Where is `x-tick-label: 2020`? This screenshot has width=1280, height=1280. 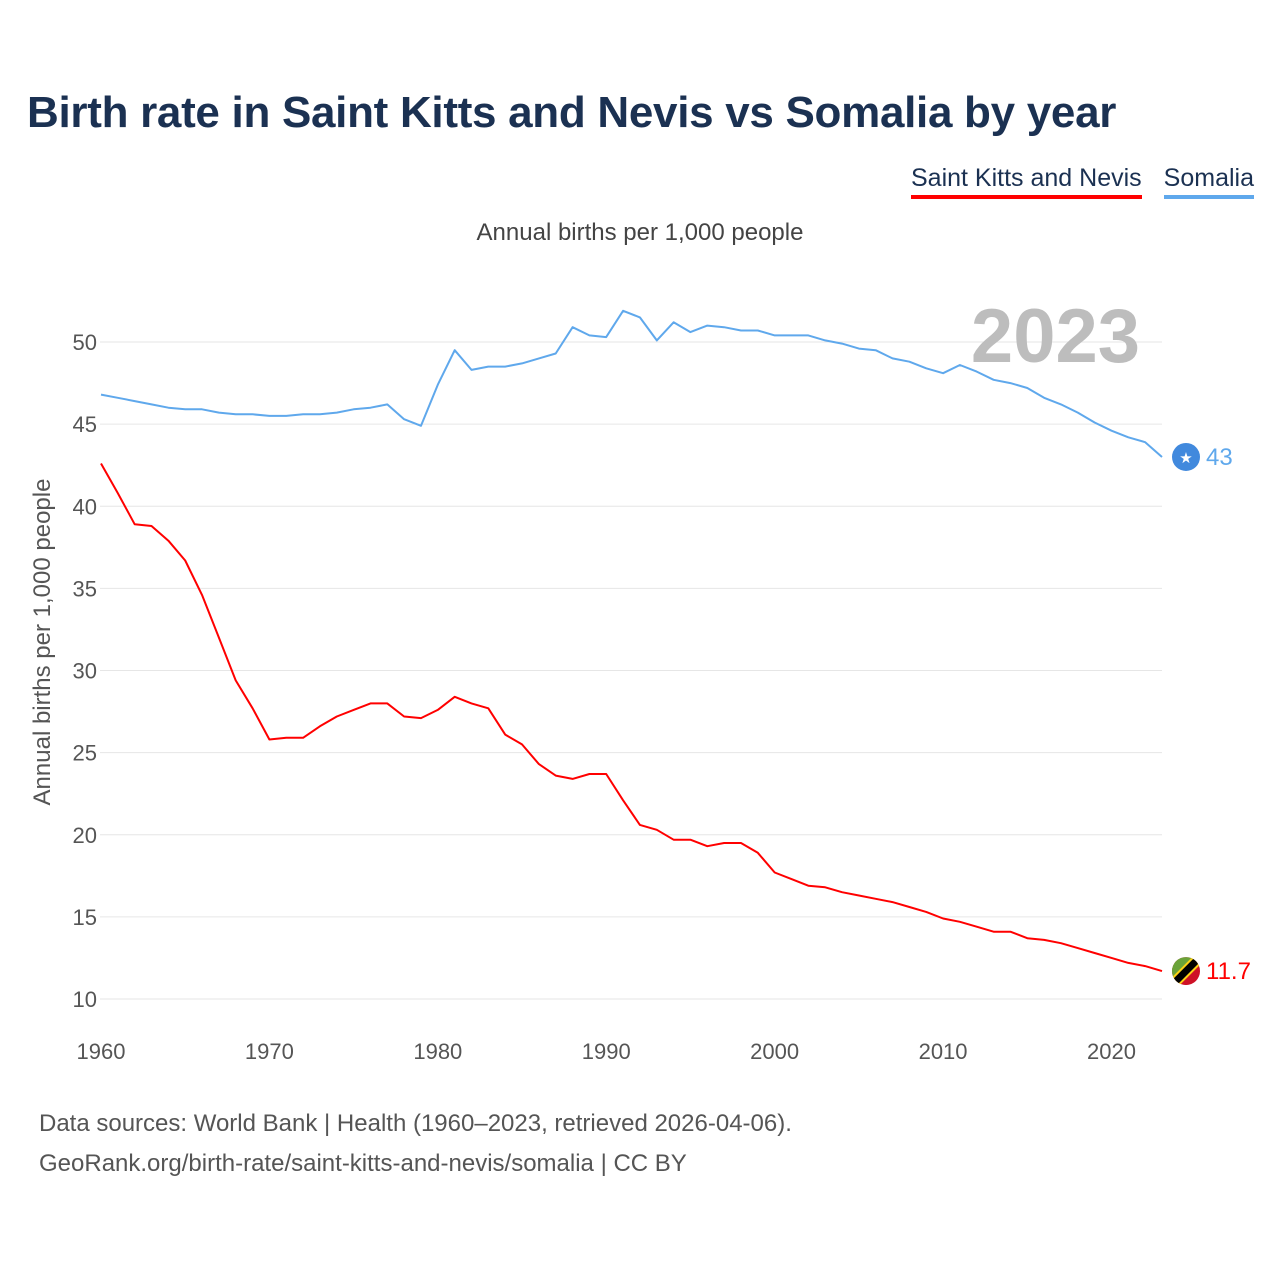 x-tick-label: 2020 is located at coordinates (1111, 1051).